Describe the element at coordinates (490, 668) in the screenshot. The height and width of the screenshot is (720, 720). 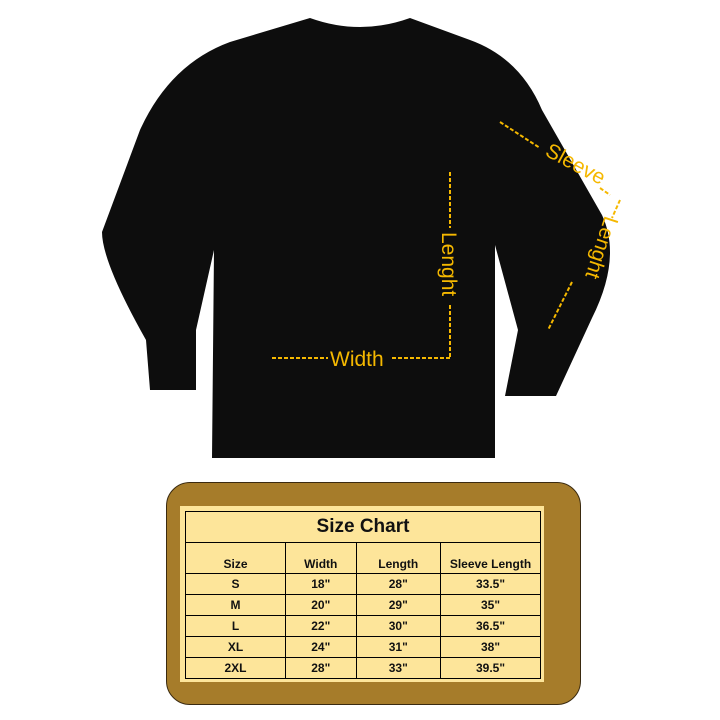
I see `table-cell: 39.5"` at that location.